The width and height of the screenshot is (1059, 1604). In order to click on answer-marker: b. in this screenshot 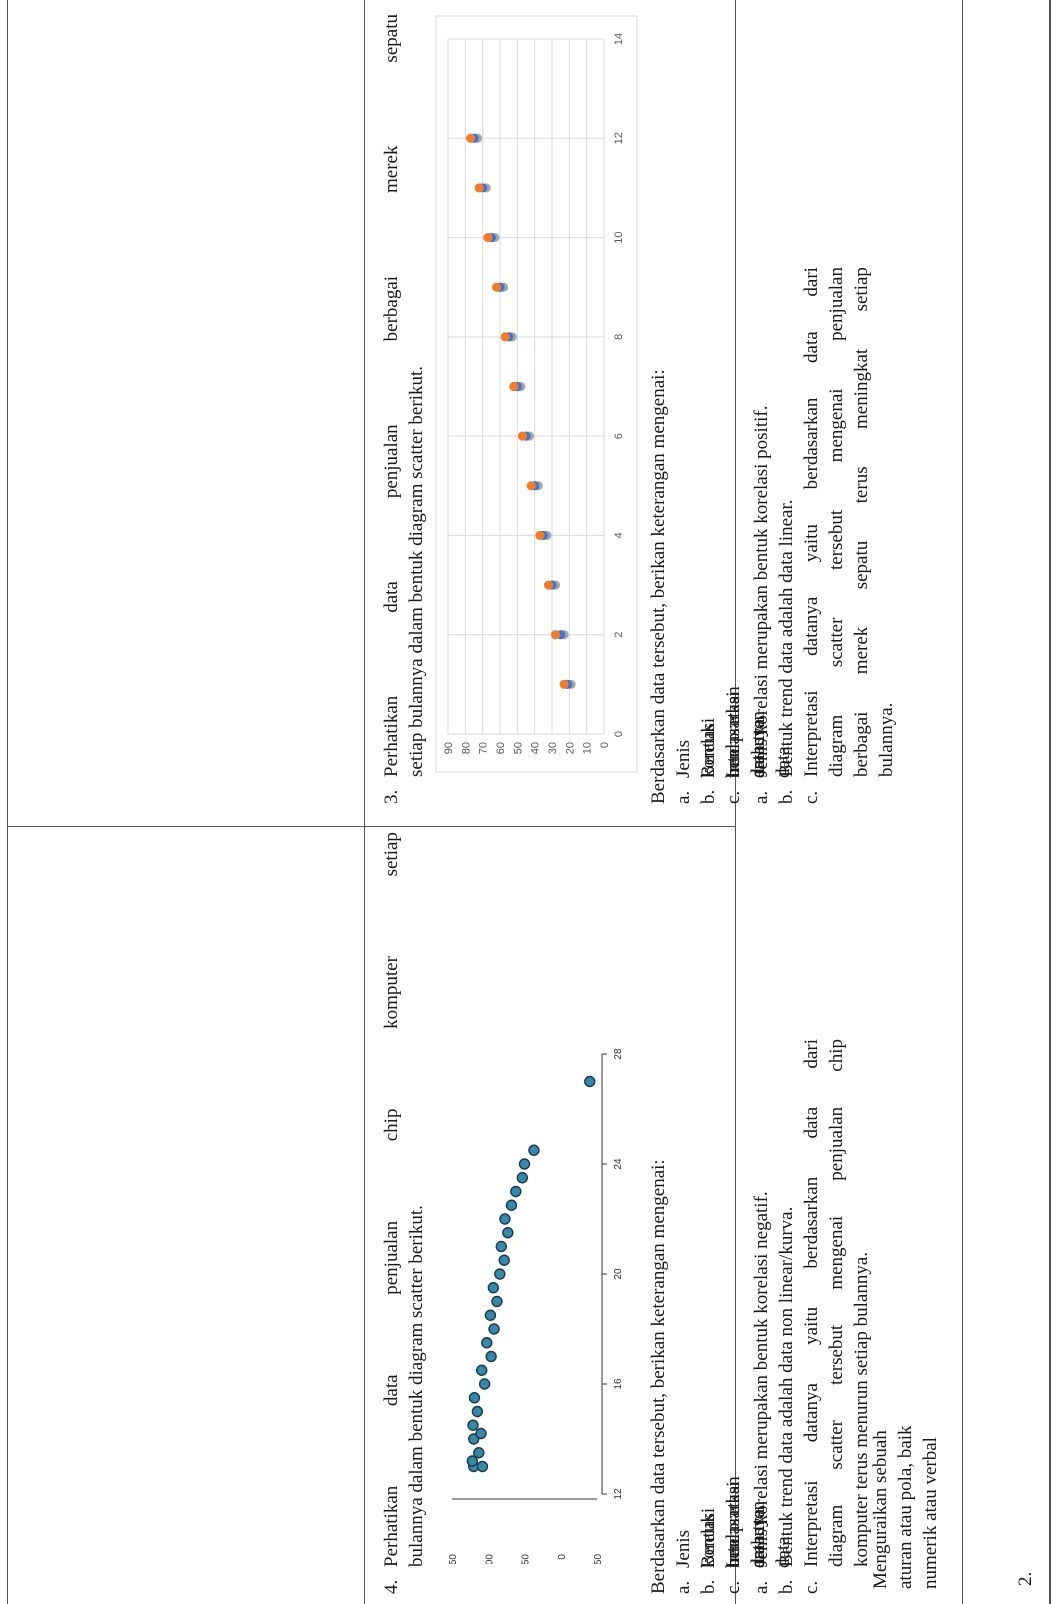, I will do `click(786, 1586)`.